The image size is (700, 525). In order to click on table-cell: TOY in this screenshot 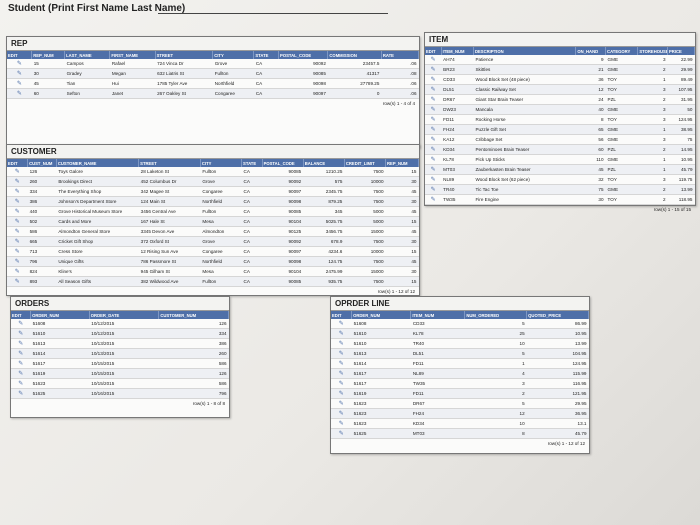, I will do `click(621, 119)`.